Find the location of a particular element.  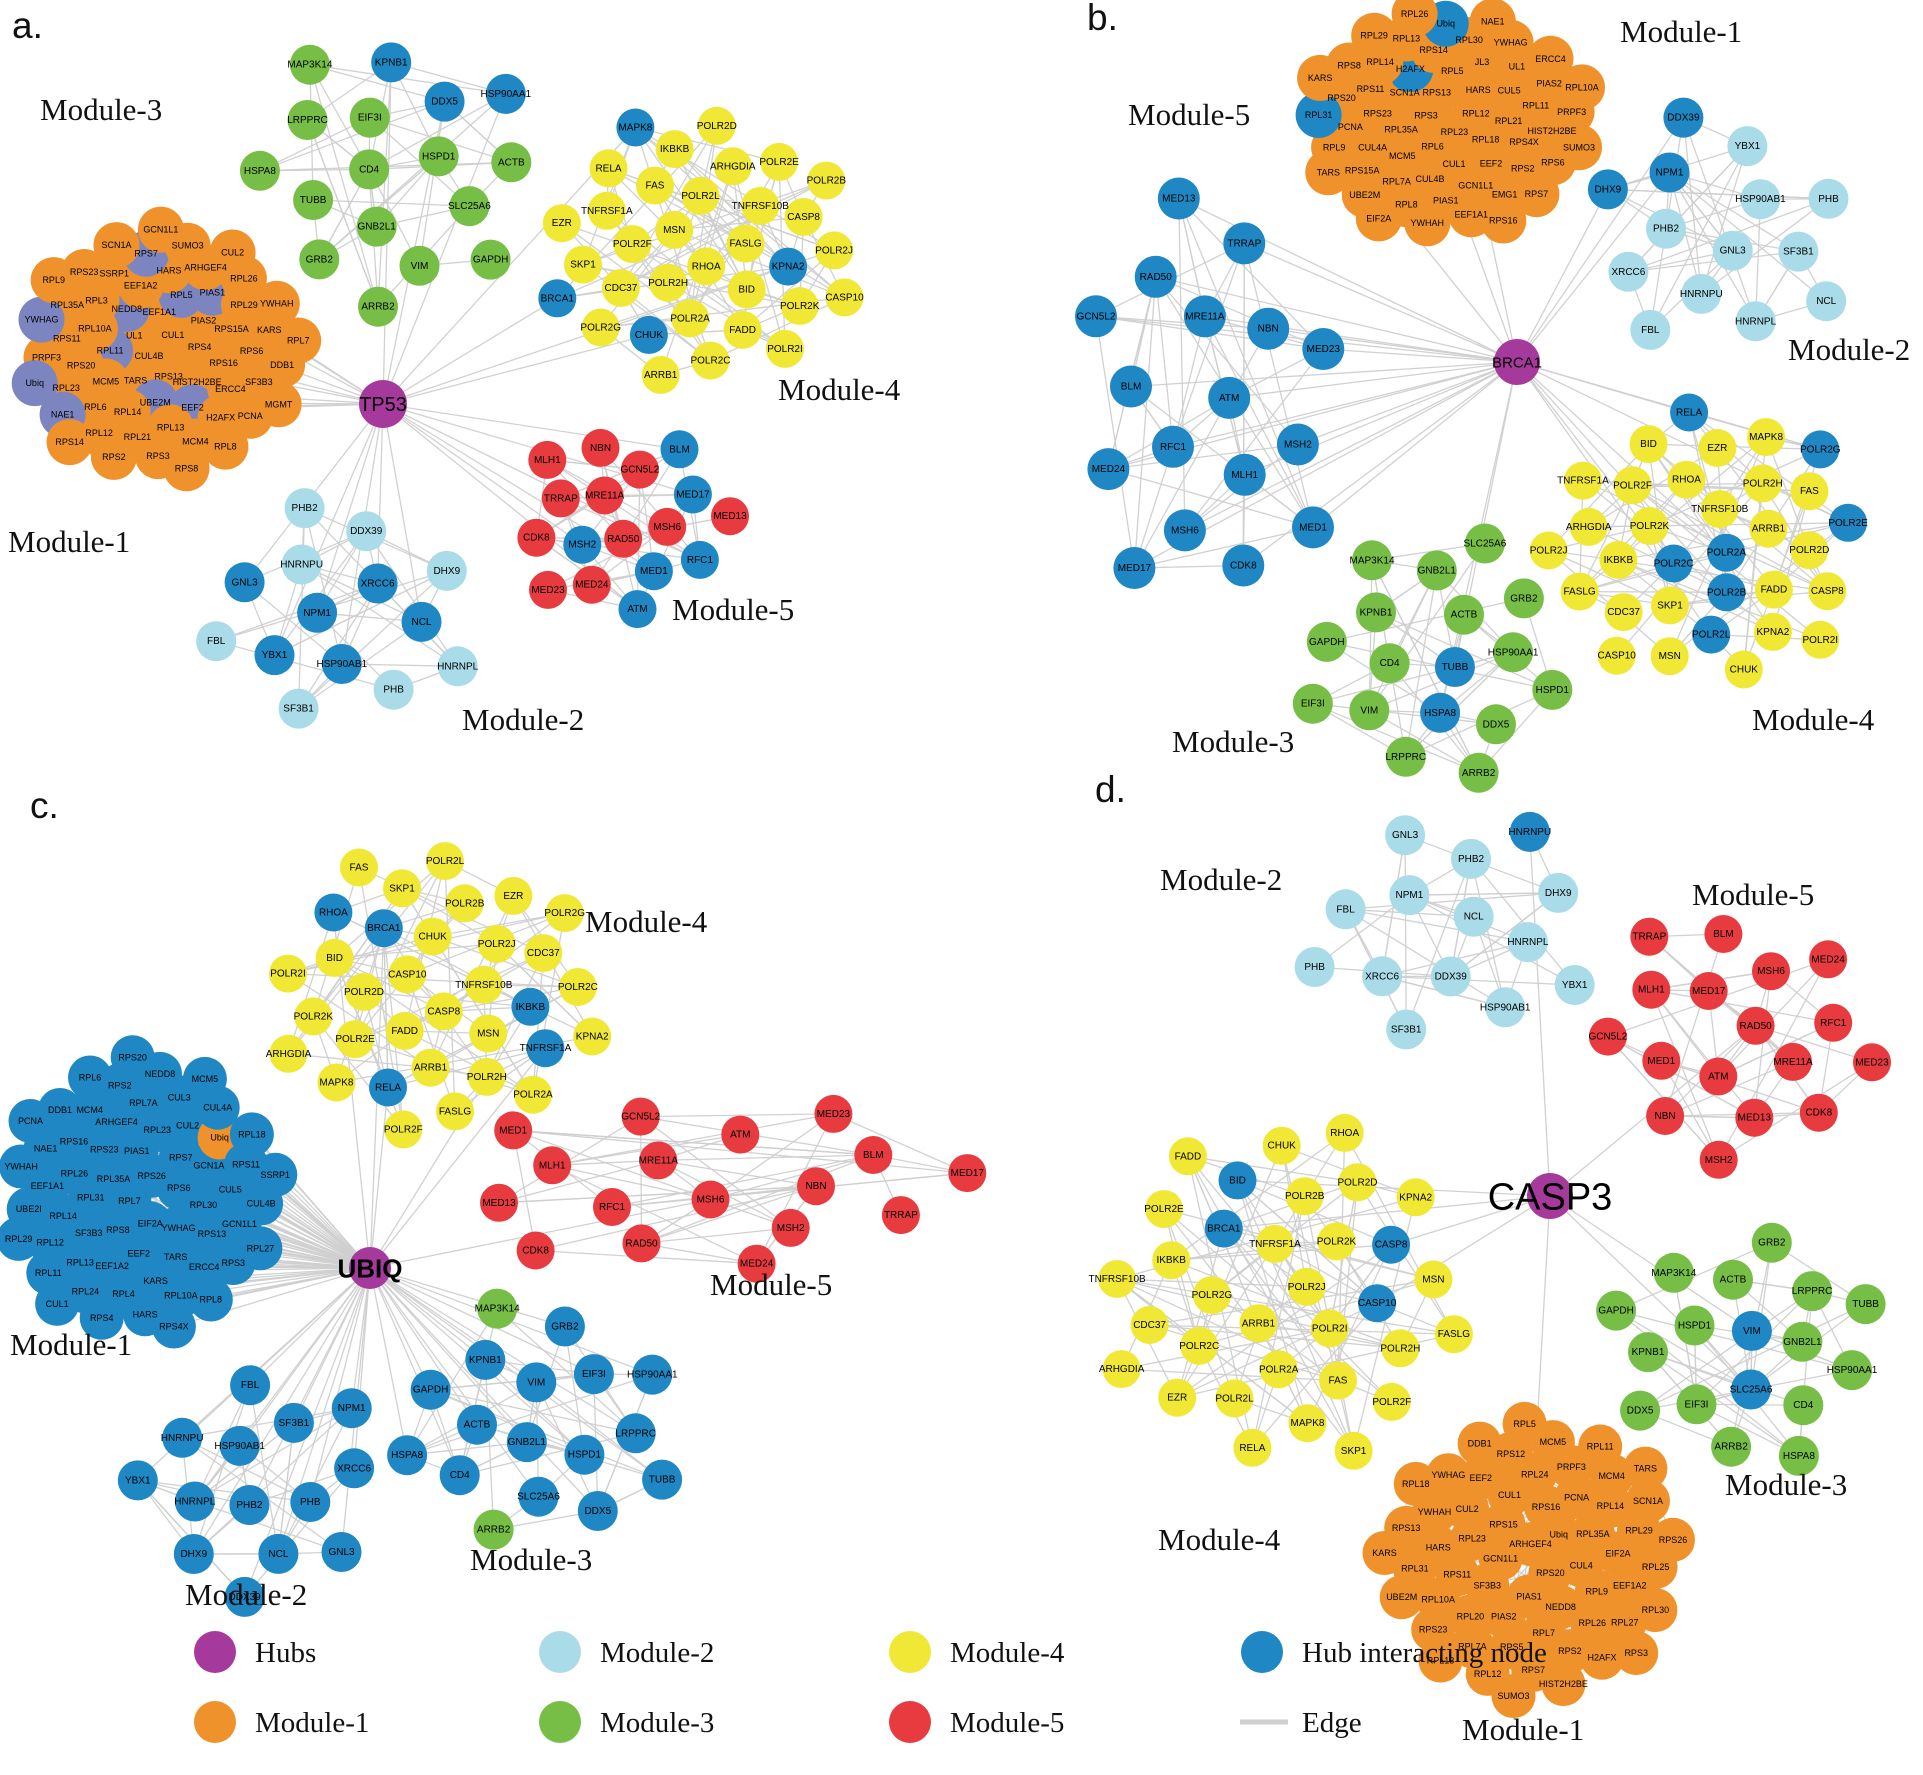

node-RPL7 is located at coordinates (298, 340).